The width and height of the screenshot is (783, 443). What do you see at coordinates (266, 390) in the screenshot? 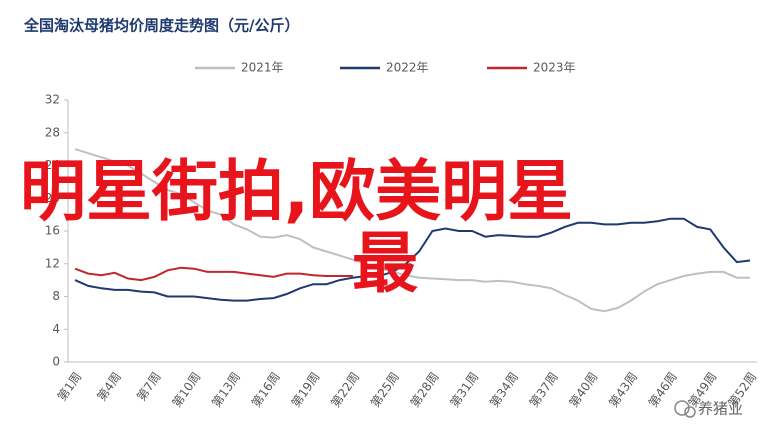
I see `x-tick-label: 第16周` at bounding box center [266, 390].